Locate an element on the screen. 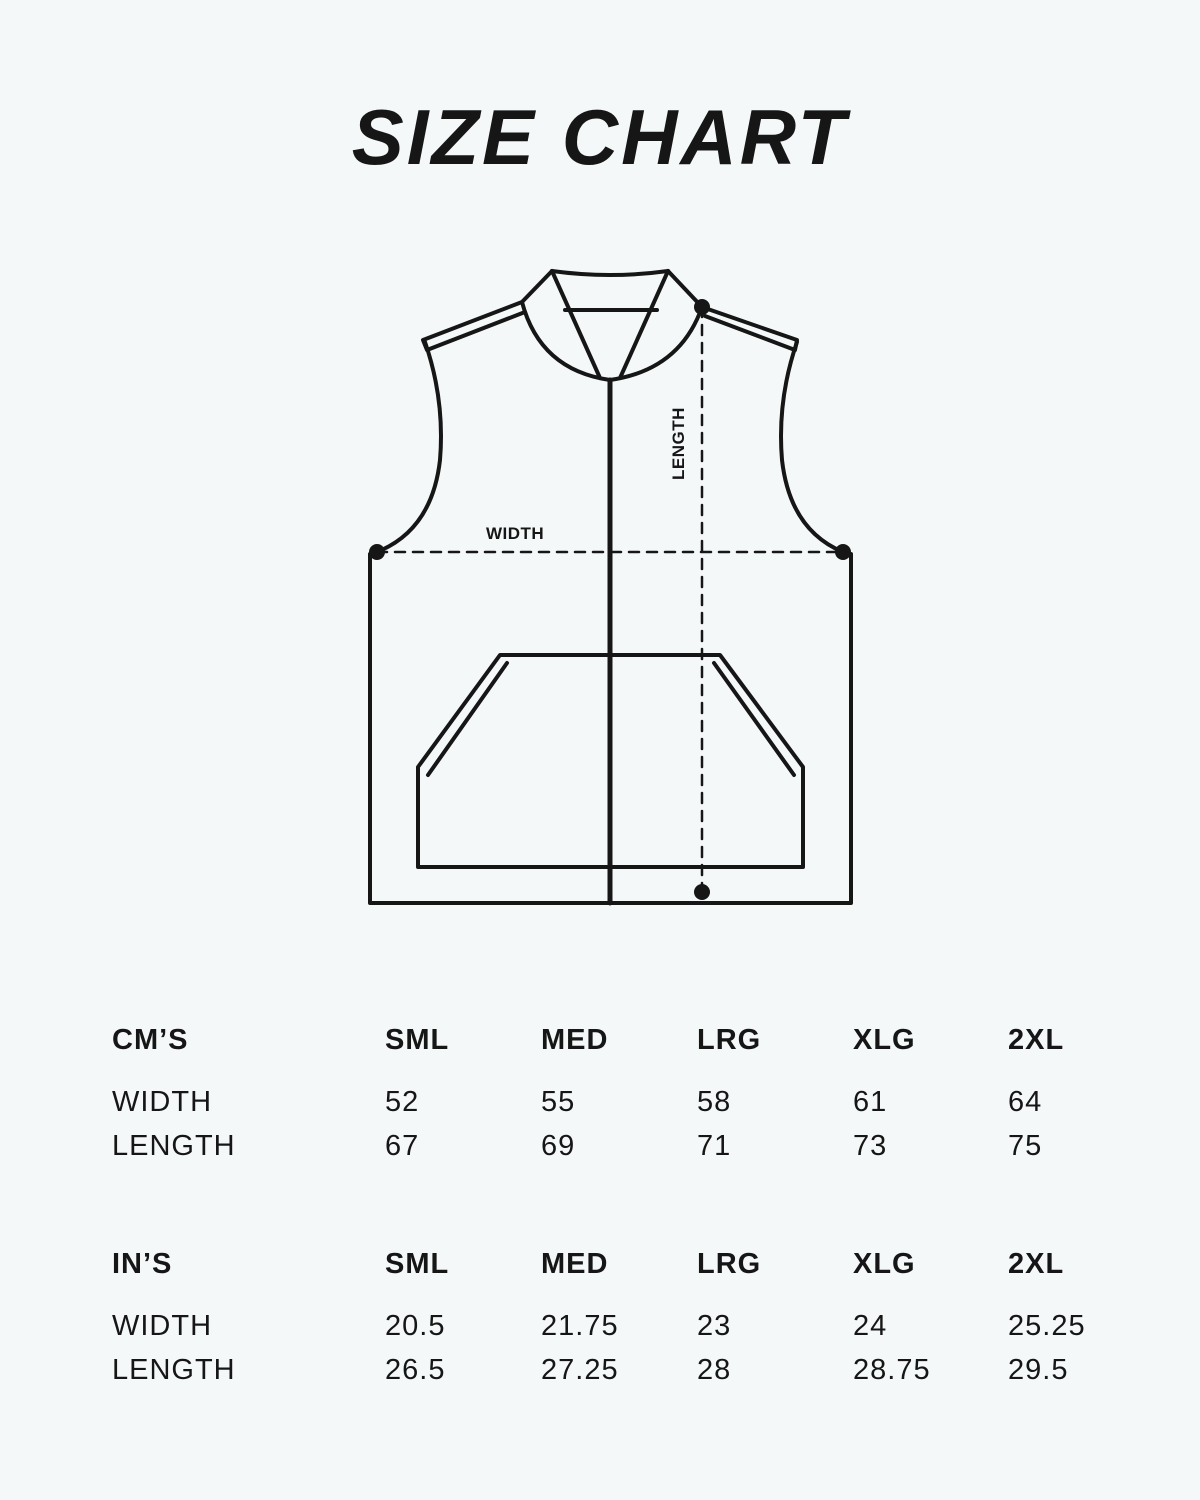 The image size is (1200, 1500). cell-value: 69 is located at coordinates (558, 1146).